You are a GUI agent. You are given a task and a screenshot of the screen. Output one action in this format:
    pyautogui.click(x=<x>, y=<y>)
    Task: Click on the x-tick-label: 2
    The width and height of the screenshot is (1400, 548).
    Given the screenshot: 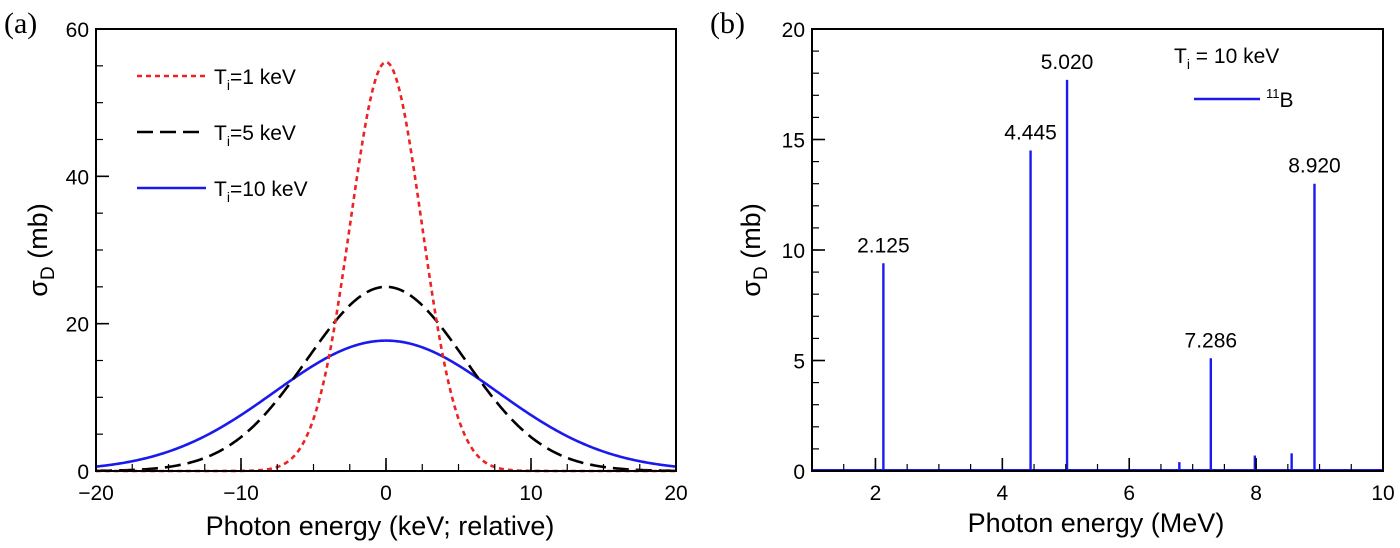 What is the action you would take?
    pyautogui.click(x=876, y=493)
    